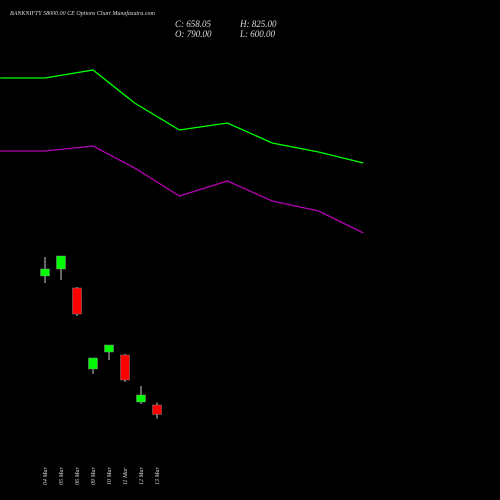 This screenshot has height=500, width=500. What do you see at coordinates (45, 476) in the screenshot?
I see `x-tick-label: 04 Mar` at bounding box center [45, 476].